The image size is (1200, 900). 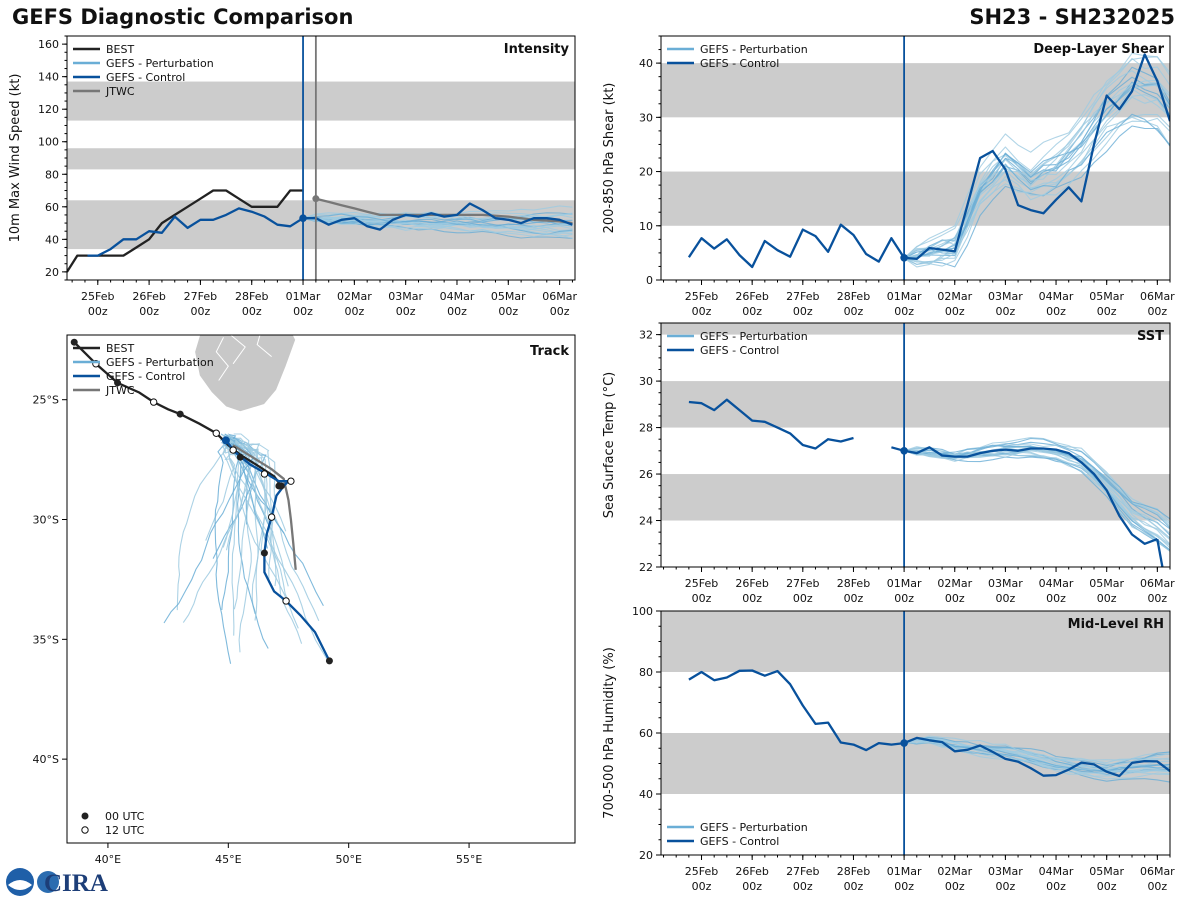 I want to click on axes-frame, so click(x=915, y=445).